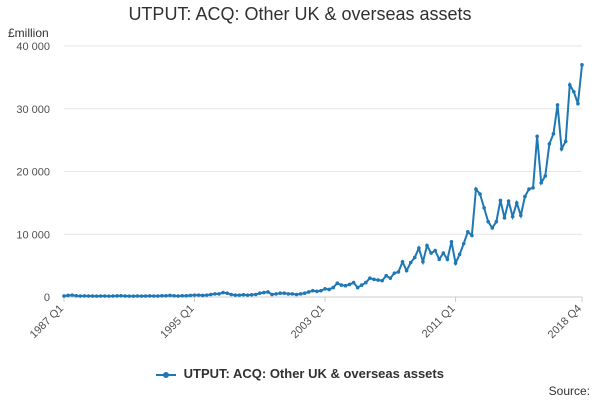 This screenshot has width=600, height=400. What do you see at coordinates (33, 47) in the screenshot?
I see `y-tick-label: 40 000` at bounding box center [33, 47].